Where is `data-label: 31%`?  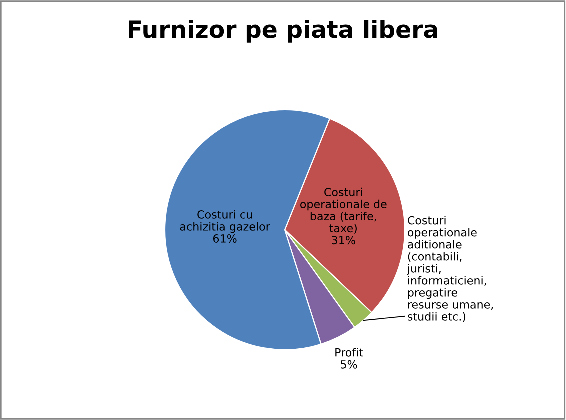 data-label: 31% is located at coordinates (344, 240).